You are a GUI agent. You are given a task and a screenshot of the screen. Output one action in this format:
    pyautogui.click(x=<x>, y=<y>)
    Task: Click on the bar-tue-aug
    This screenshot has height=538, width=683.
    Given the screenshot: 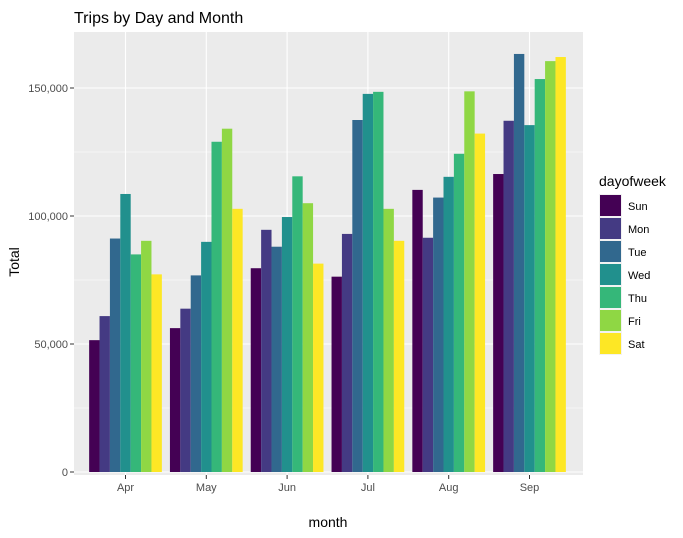 What is the action you would take?
    pyautogui.click(x=438, y=334)
    